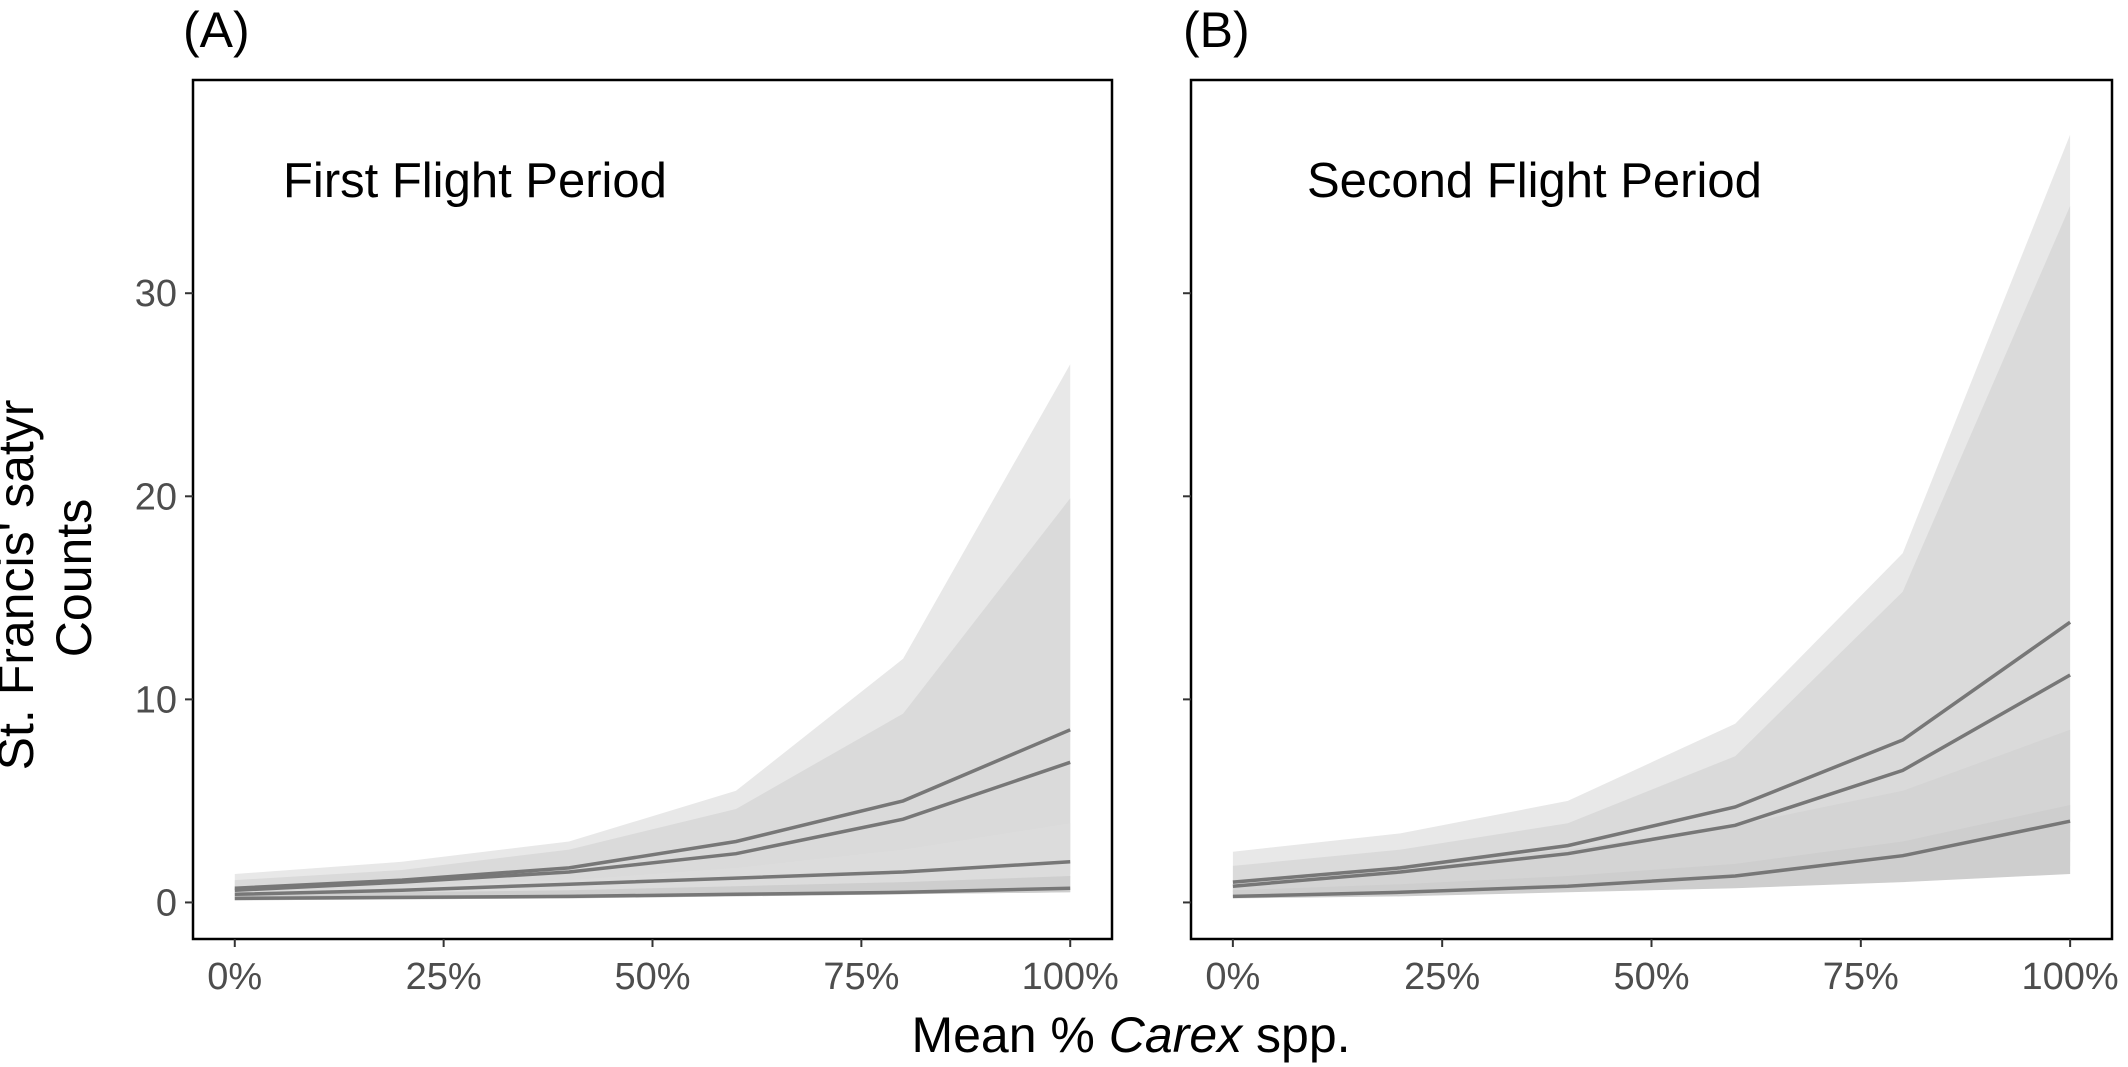 This screenshot has width=2128, height=1067. Describe the element at coordinates (475, 181) in the screenshot. I see `panel-a-title: First Flight Period` at that location.